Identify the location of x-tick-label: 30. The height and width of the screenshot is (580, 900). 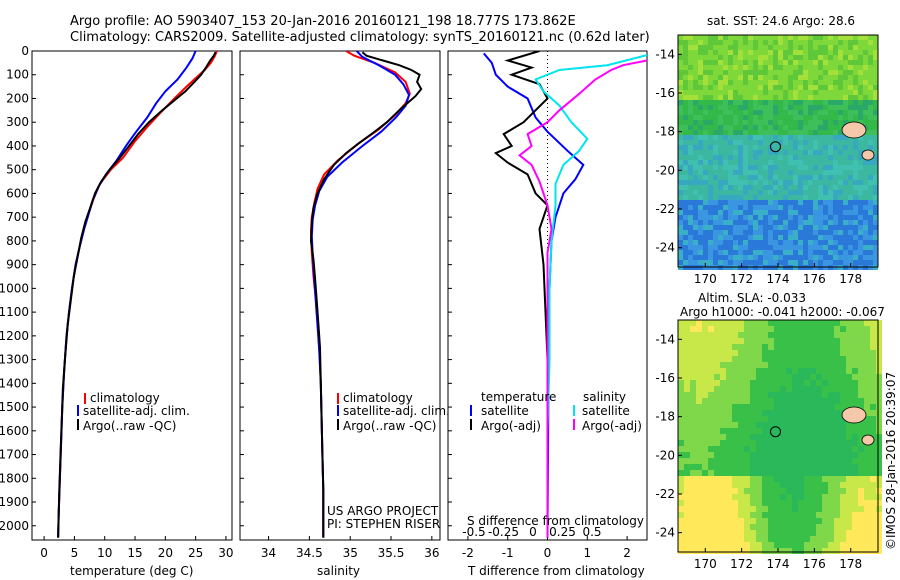
(225, 553).